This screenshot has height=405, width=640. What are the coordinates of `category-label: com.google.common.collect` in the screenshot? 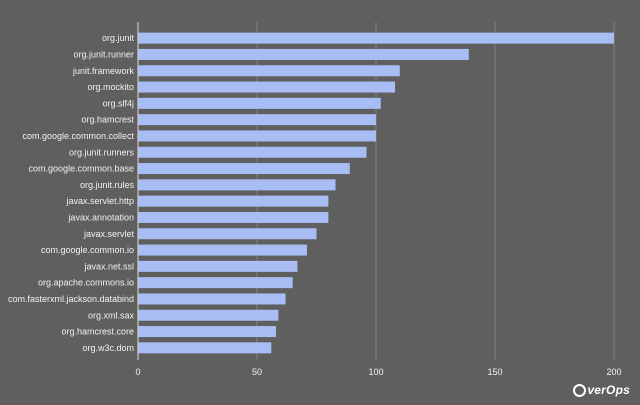 It's located at (78, 136).